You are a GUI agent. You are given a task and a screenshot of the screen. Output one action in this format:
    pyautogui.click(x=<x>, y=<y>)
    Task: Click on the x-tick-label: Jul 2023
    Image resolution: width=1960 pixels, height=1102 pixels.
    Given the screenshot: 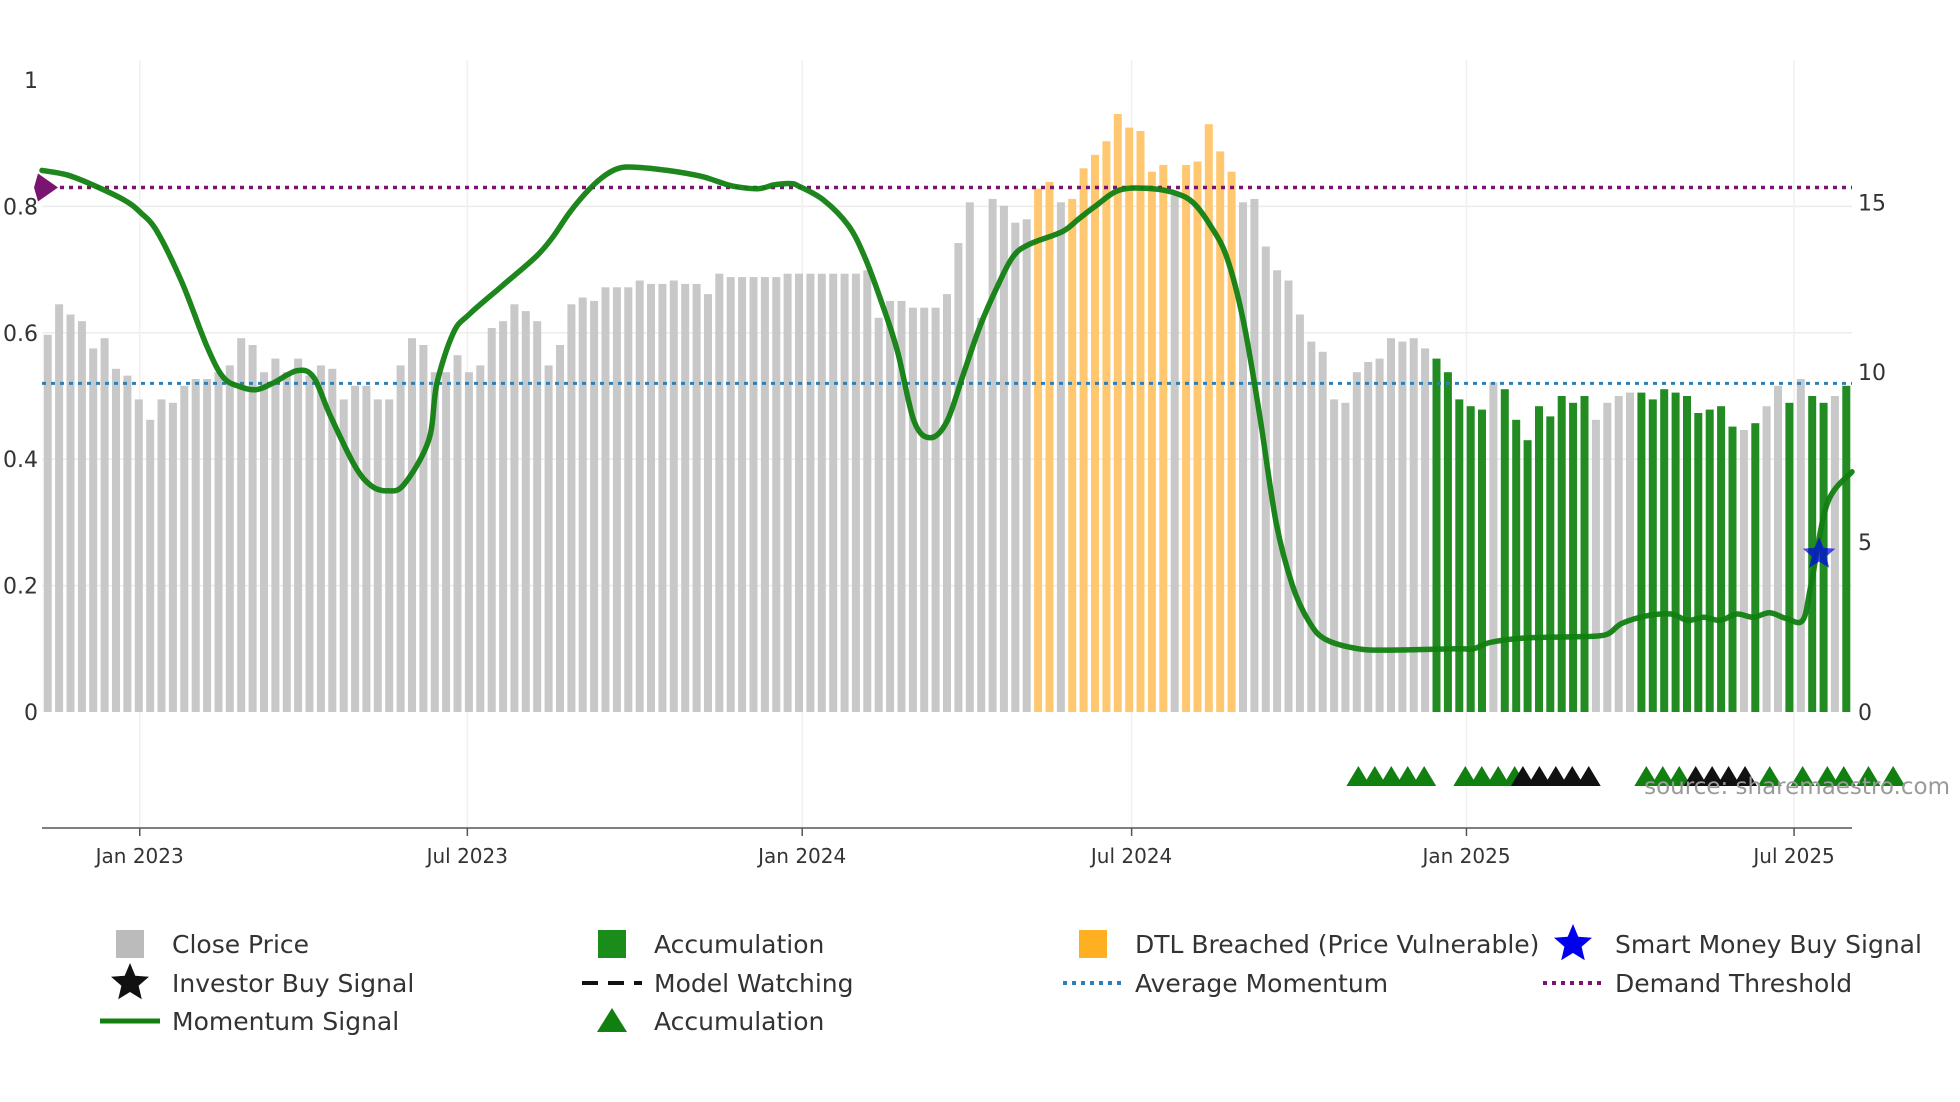 What is the action you would take?
    pyautogui.click(x=466, y=856)
    